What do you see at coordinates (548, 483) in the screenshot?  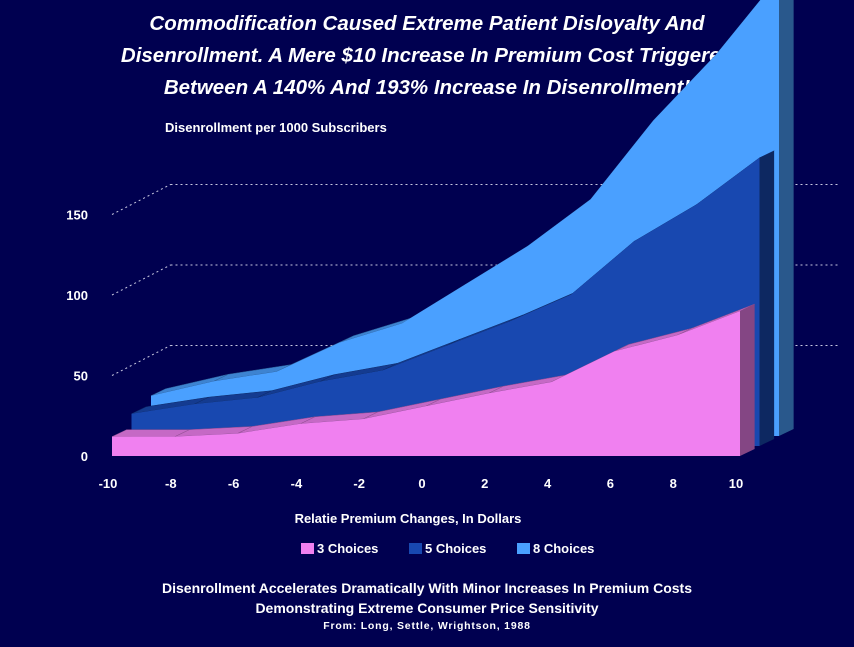 I see `x-tick-label: 4` at bounding box center [548, 483].